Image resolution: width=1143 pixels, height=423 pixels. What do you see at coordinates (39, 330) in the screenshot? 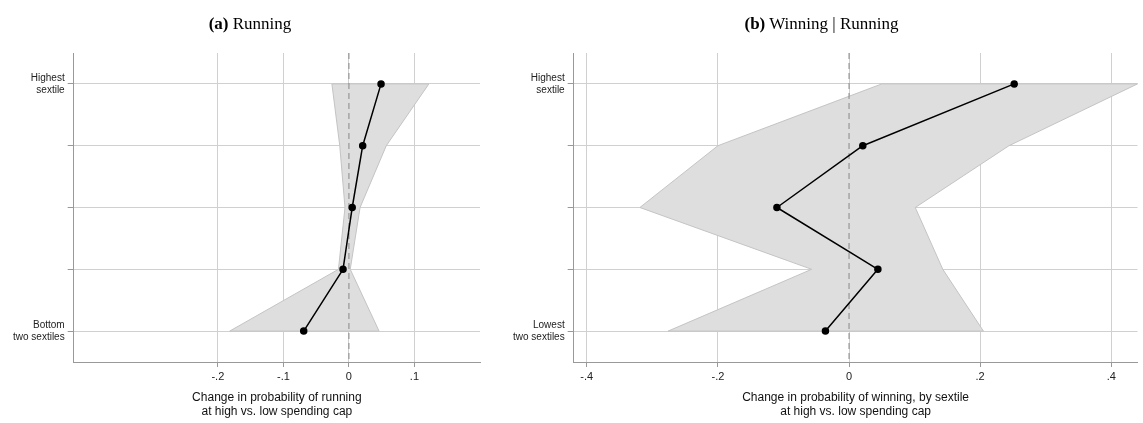
I see `y-tick-label: Bottom two sextiles` at bounding box center [39, 330].